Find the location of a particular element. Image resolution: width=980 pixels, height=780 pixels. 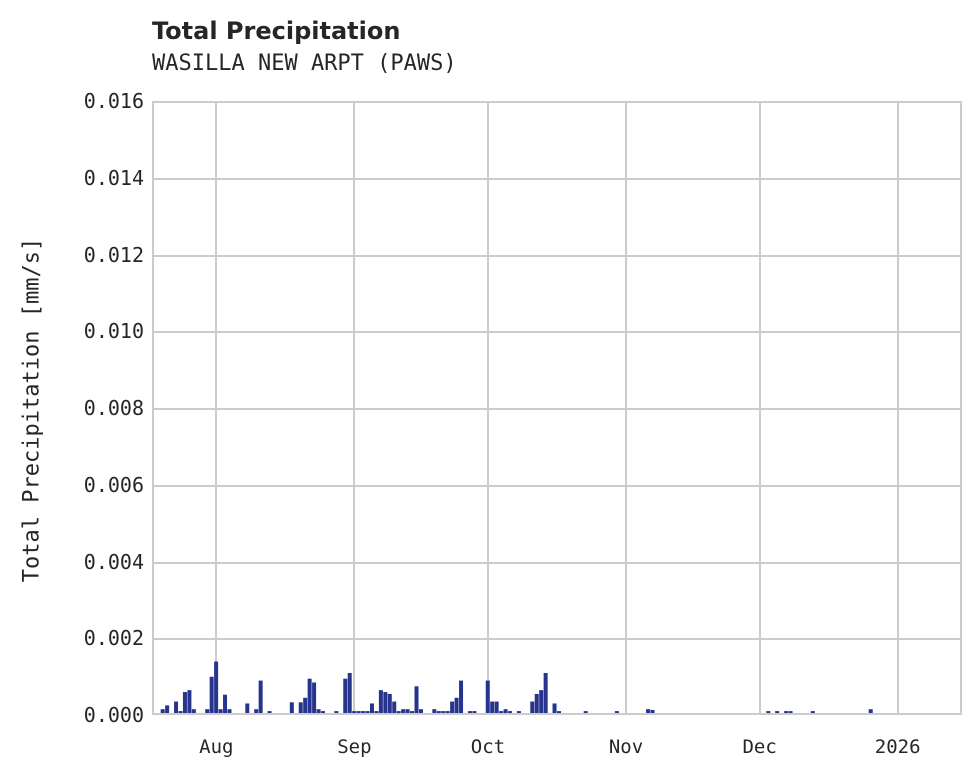

y-tick-label: 0.014 is located at coordinates (113, 177).